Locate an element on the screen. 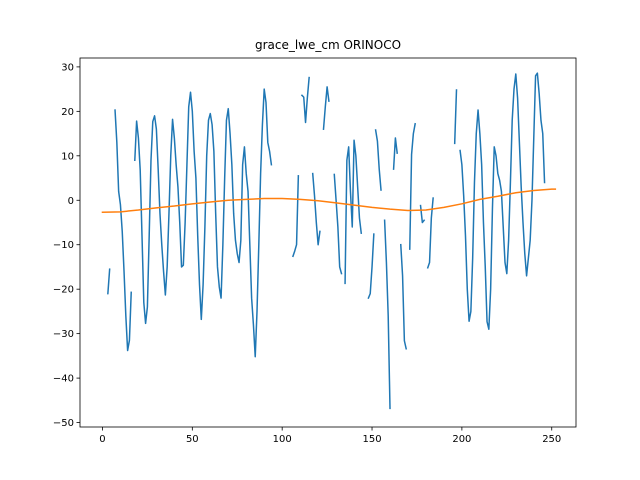 The image size is (640, 480). y-tick-label: 20 is located at coordinates (67, 112).